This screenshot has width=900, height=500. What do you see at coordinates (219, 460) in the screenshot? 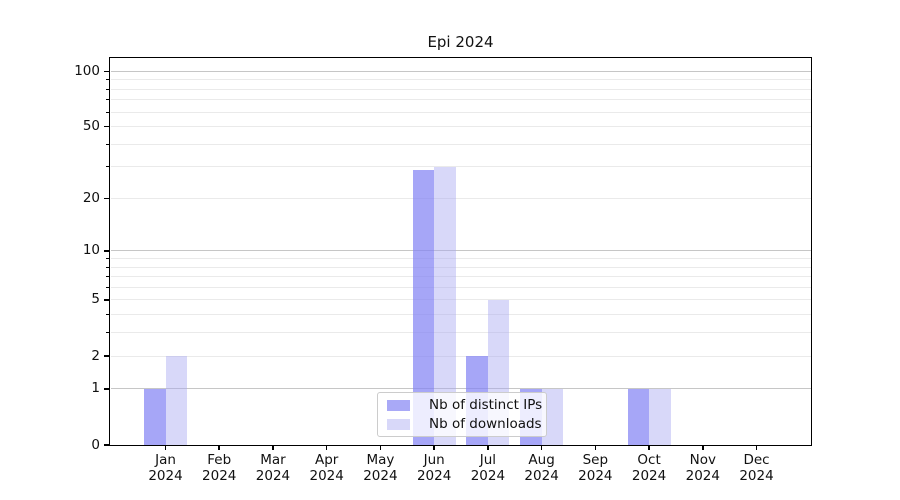
I see `x-tick-month: Feb` at bounding box center [219, 460].